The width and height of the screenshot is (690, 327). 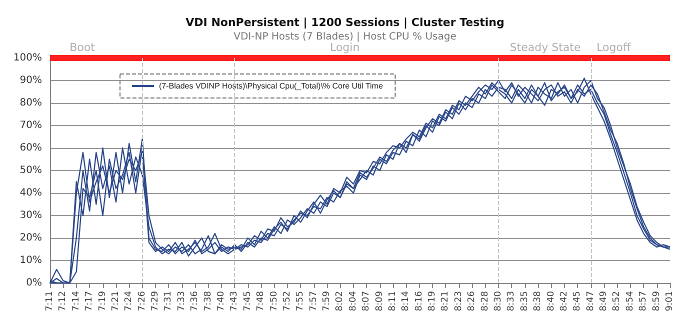 What do you see at coordinates (129, 301) in the screenshot?
I see `x-tick-label: 7:24` at bounding box center [129, 301].